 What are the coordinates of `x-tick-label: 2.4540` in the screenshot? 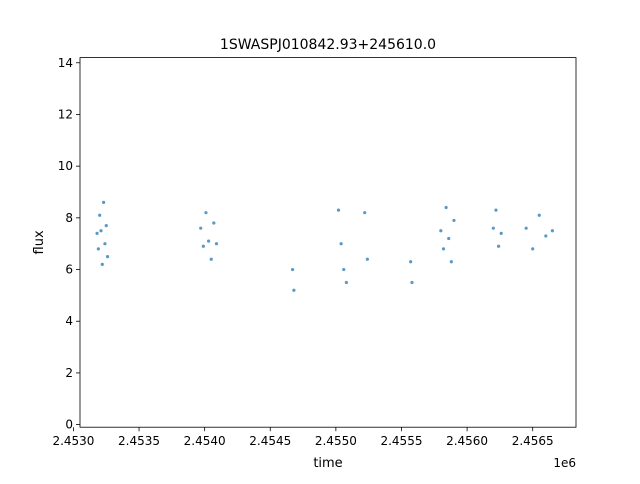 It's located at (205, 441).